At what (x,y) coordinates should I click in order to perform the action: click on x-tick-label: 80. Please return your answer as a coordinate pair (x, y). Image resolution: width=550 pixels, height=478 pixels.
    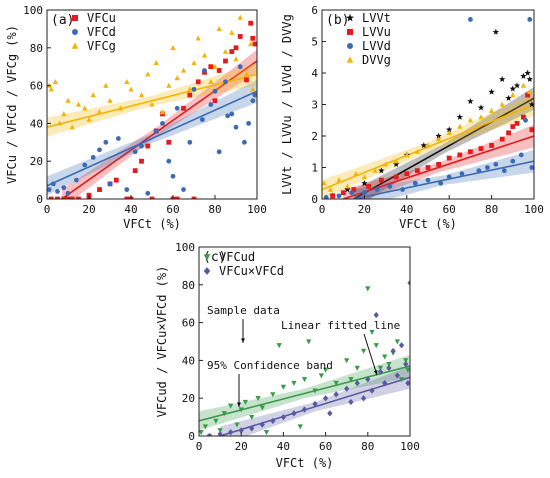
    Looking at the image, I should click on (367, 446).